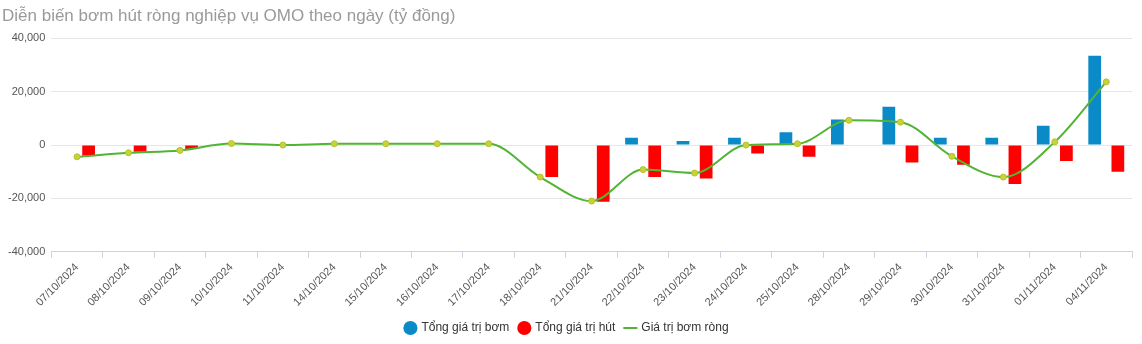 The image size is (1142, 344). What do you see at coordinates (685, 327) in the screenshot?
I see `legend-label: Giá trị bơm ròng` at bounding box center [685, 327].